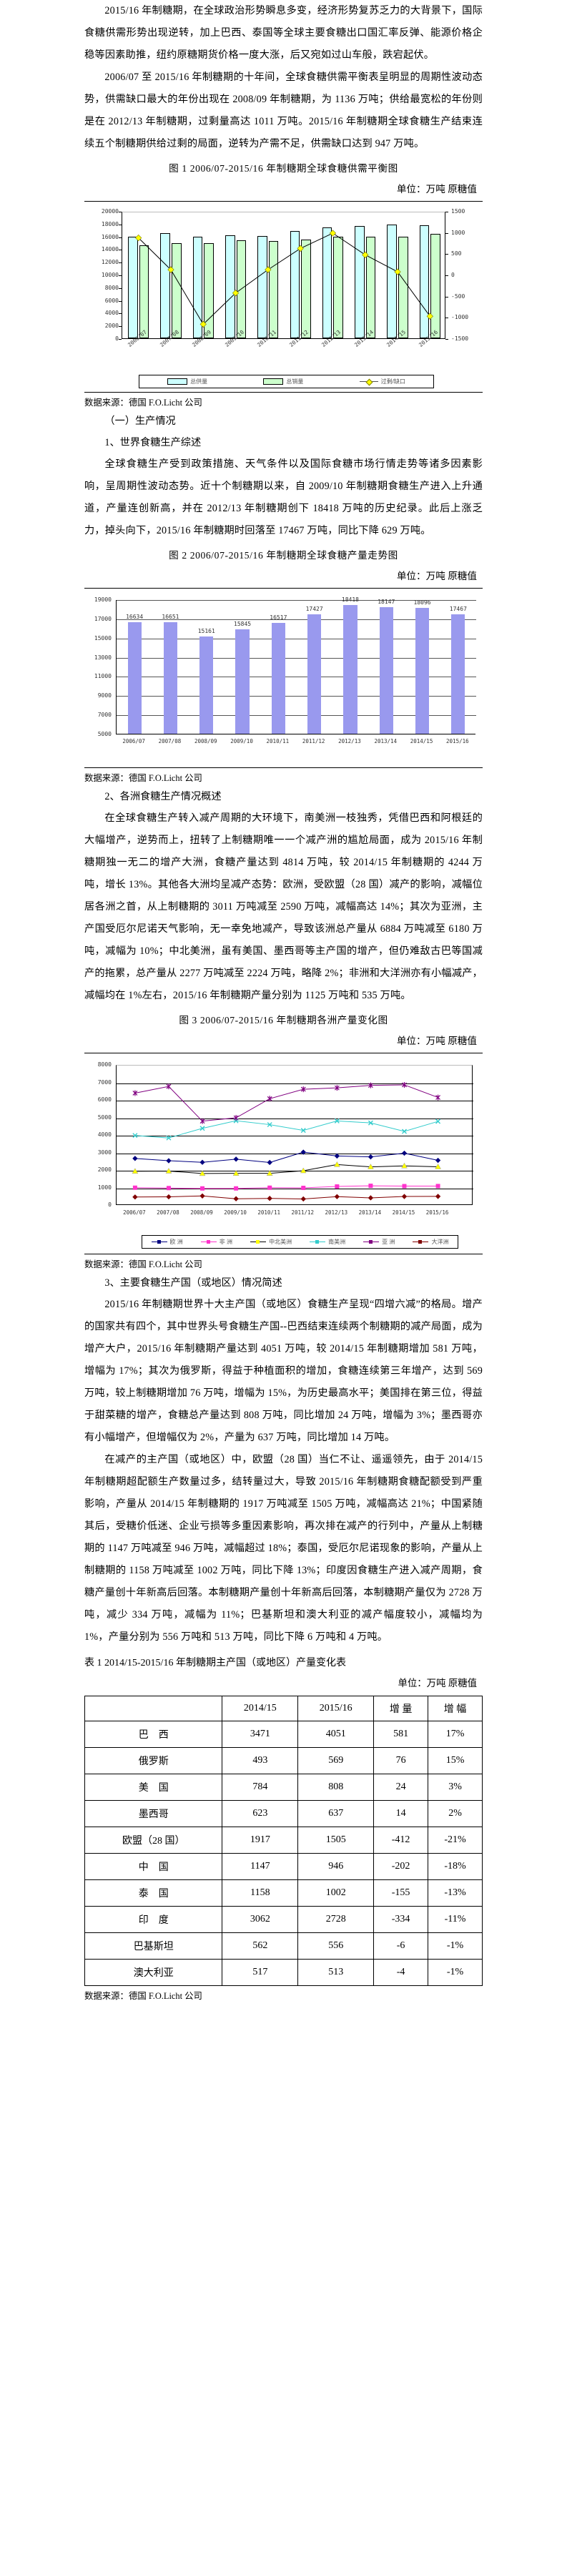  I want to click on table-cell-value: 784, so click(260, 1788).